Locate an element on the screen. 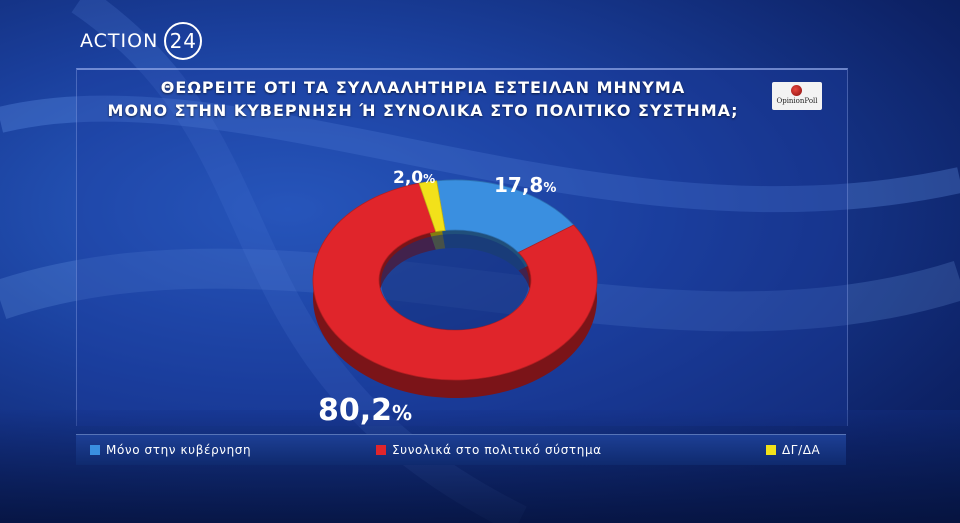  donut-labels: 17,8%80,2%2,0% is located at coordinates (437, 298).